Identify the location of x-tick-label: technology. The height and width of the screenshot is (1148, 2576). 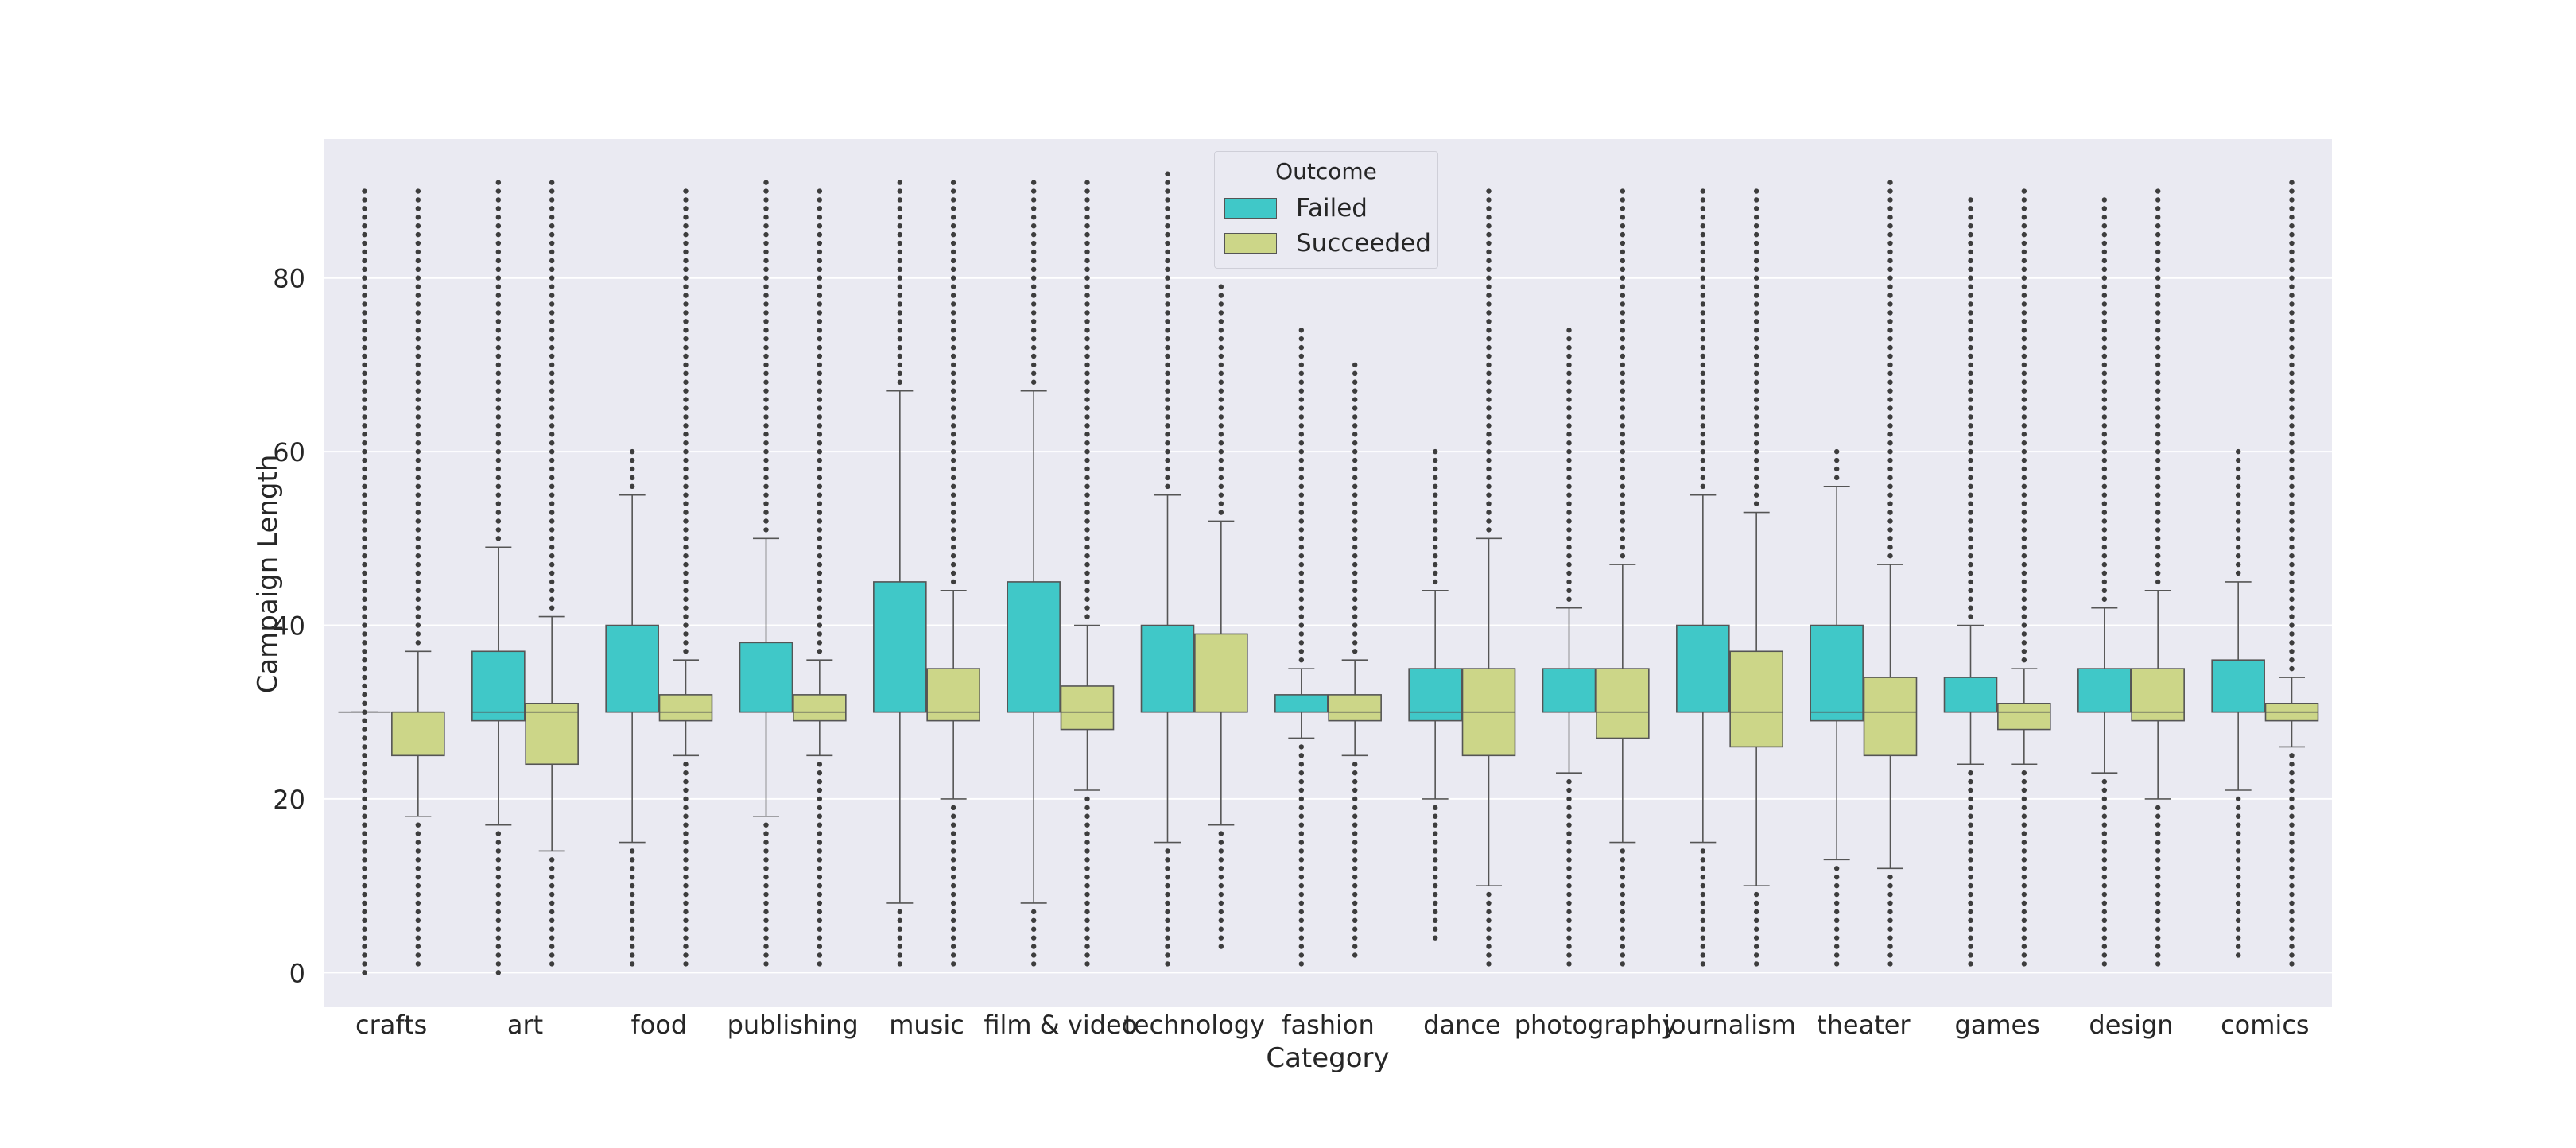
(1194, 1025).